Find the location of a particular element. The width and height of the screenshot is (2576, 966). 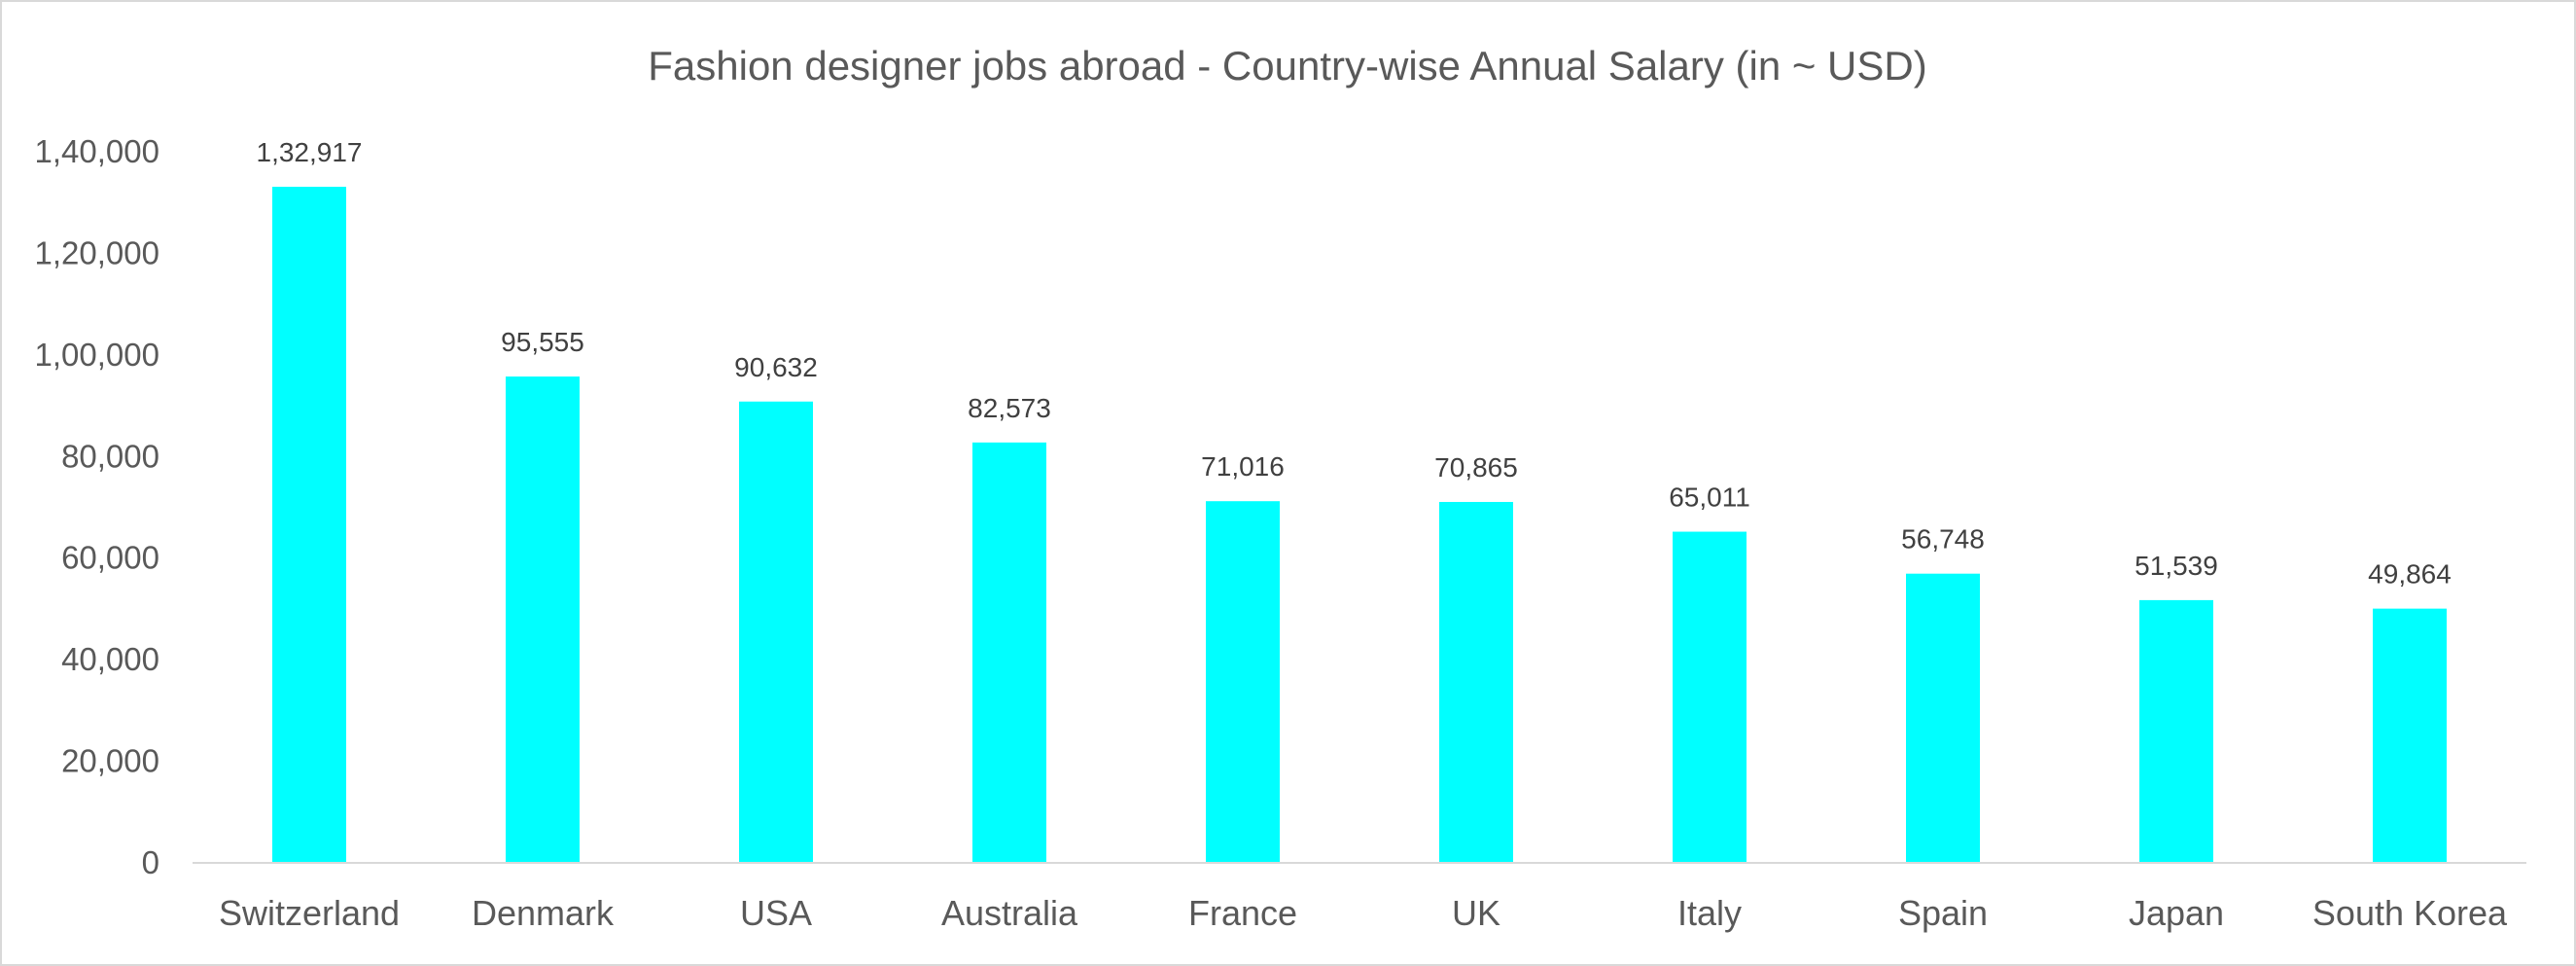

x-tick-label: Spain is located at coordinates (1943, 913).